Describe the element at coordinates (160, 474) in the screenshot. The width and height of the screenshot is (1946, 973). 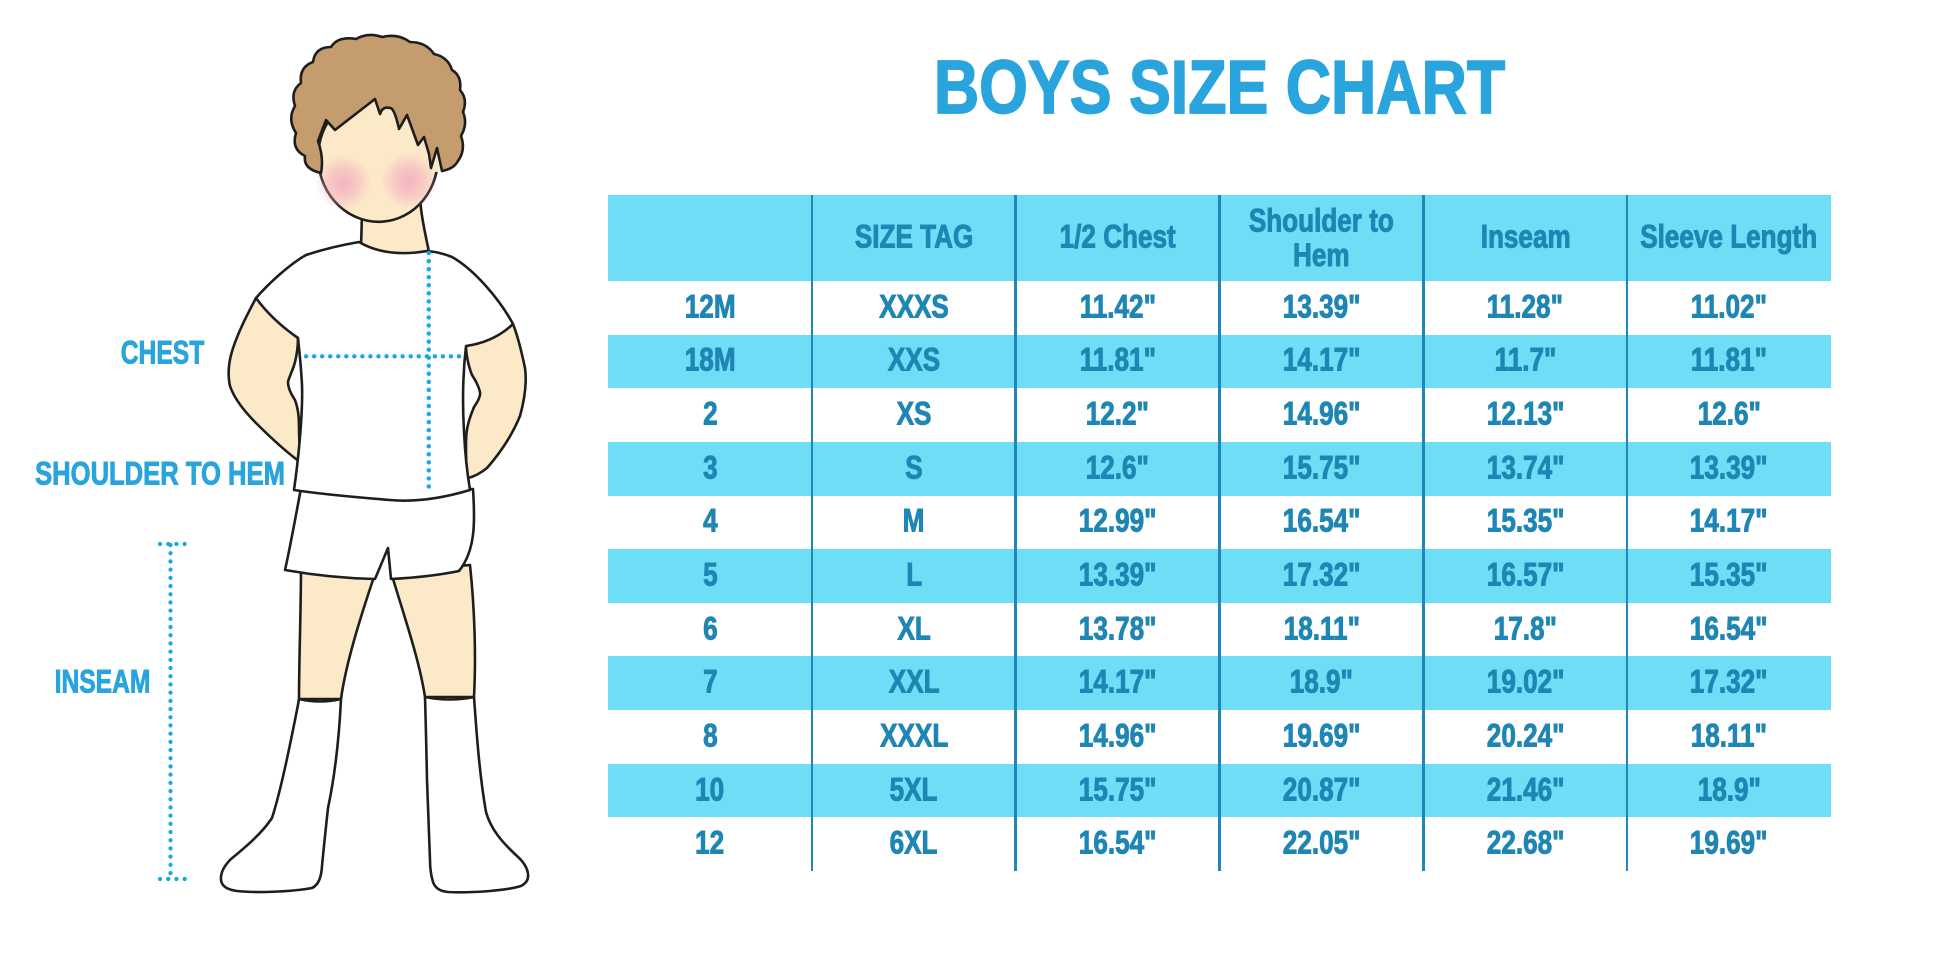
I see `svg-text: SHOULDER TO HEM` at that location.